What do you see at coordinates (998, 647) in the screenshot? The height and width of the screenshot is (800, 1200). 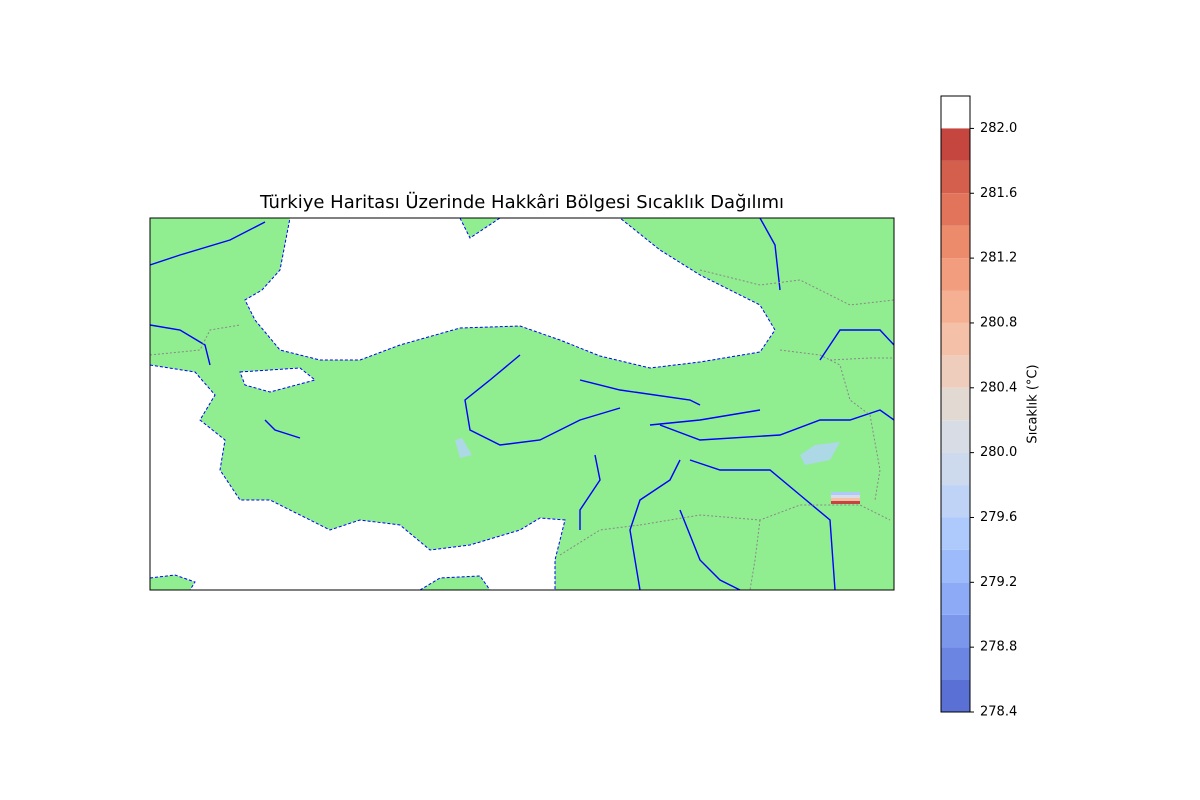 I see `colorbar-tick-label: 278.8` at bounding box center [998, 647].